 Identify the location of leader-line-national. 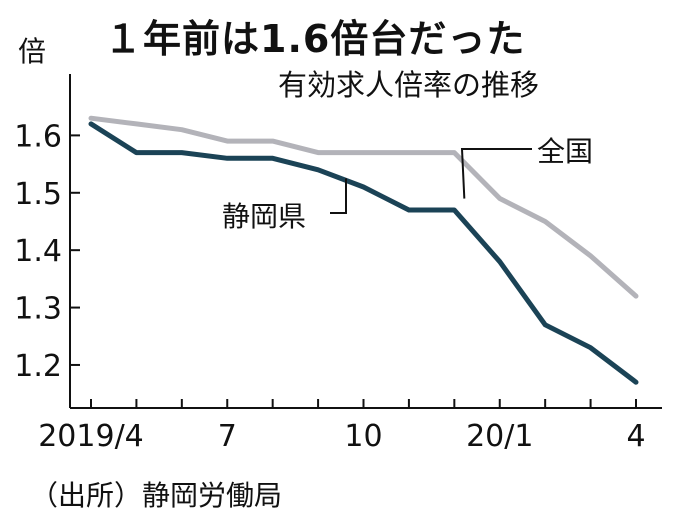
(496, 173).